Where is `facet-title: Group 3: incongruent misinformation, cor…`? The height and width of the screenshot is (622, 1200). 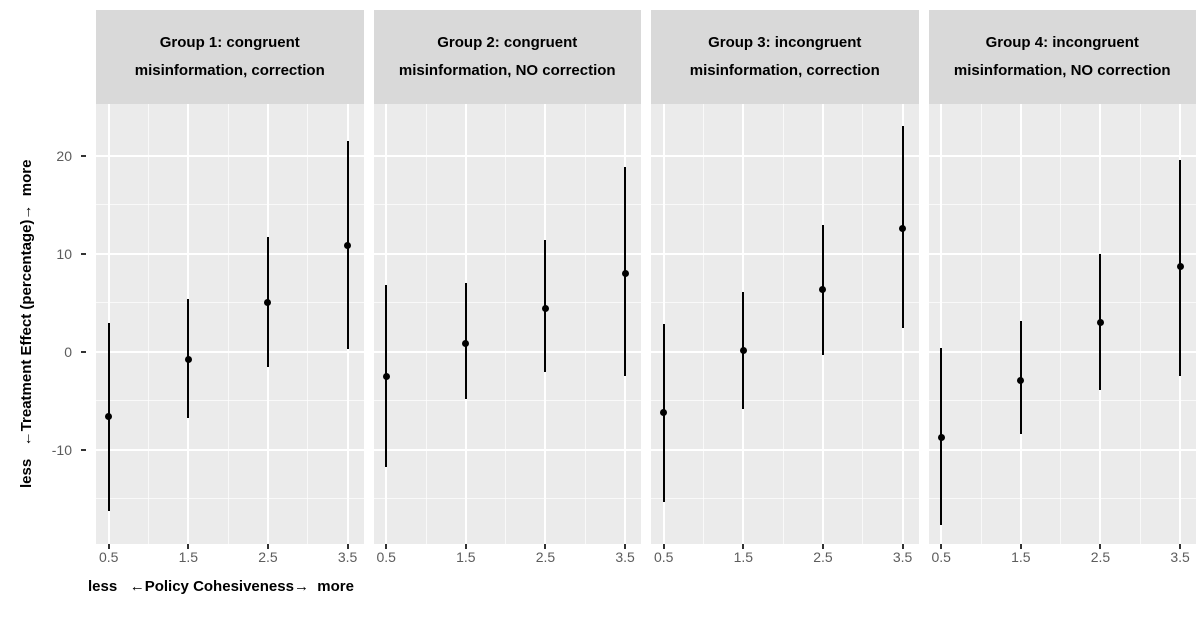
facet-title: Group 3: incongruent misinformation, cor… is located at coordinates (784, 56).